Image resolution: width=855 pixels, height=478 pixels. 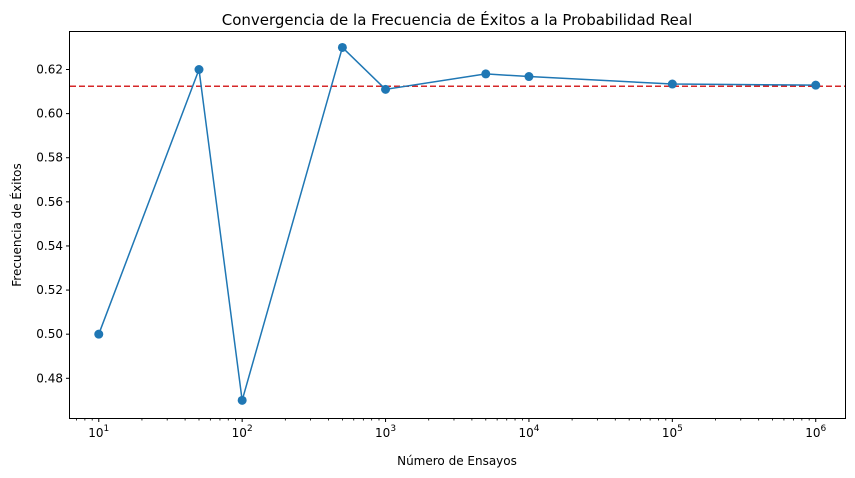 What do you see at coordinates (680, 429) in the screenshot?
I see `x-tick-exponent: 5` at bounding box center [680, 429].